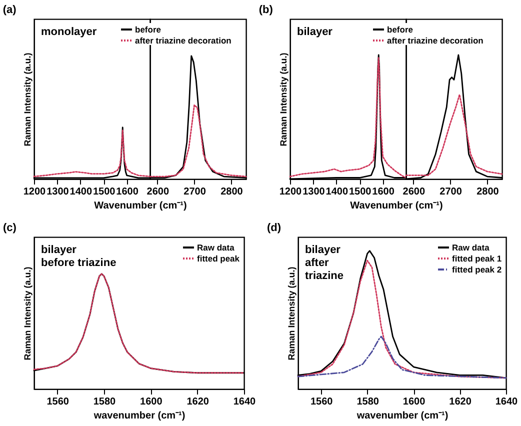  I want to click on legend-label: fitted peak 1, so click(477, 259).